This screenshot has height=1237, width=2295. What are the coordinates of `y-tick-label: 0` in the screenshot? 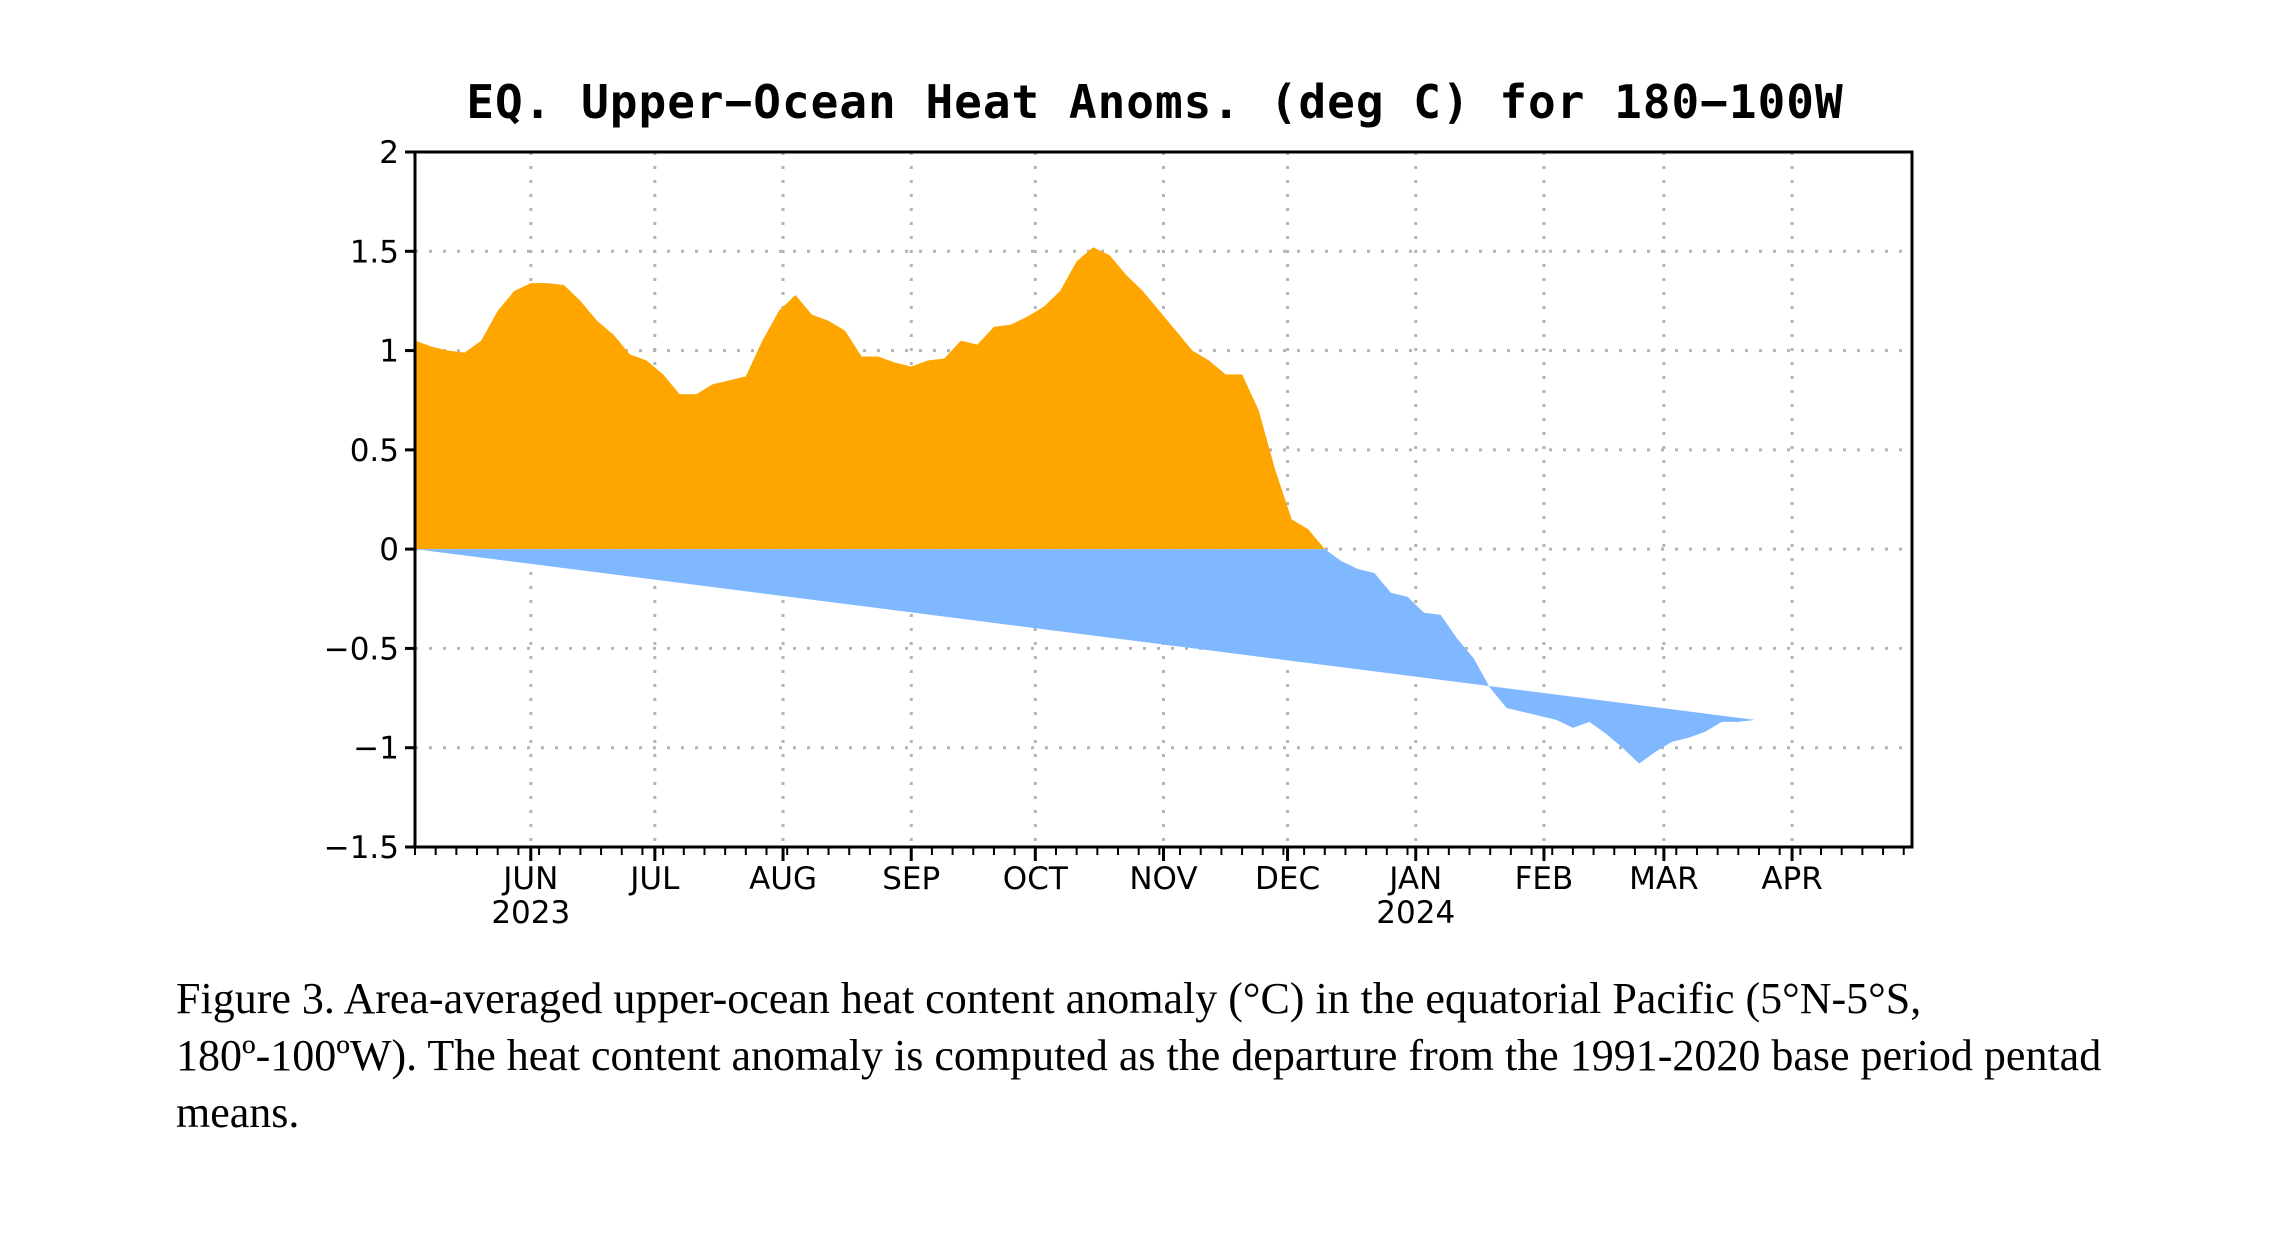 It's located at (389, 550).